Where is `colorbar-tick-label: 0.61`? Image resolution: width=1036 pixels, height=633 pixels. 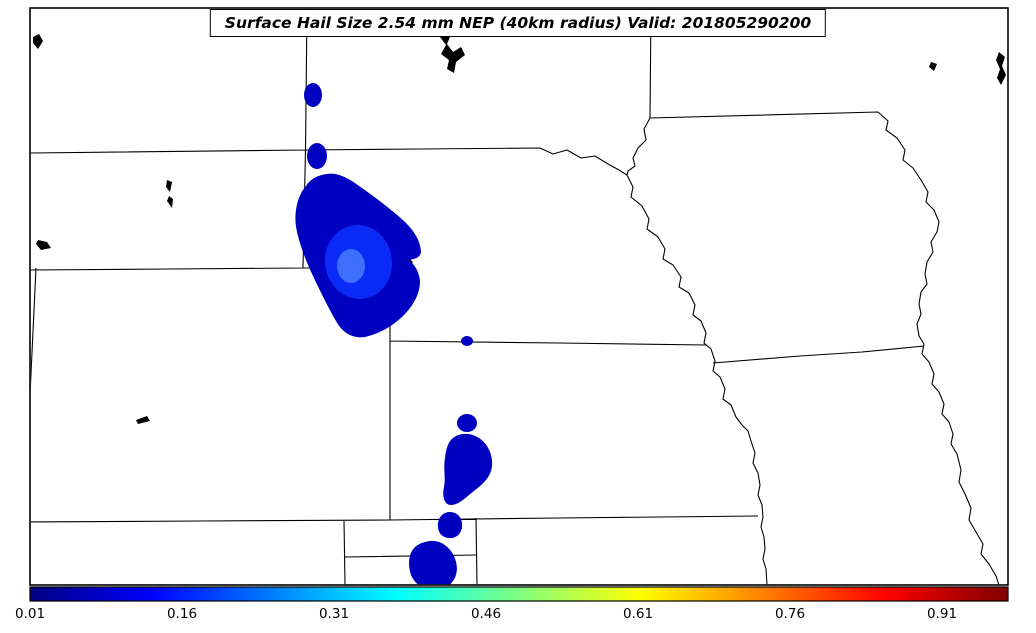 colorbar-tick-label: 0.61 is located at coordinates (638, 614).